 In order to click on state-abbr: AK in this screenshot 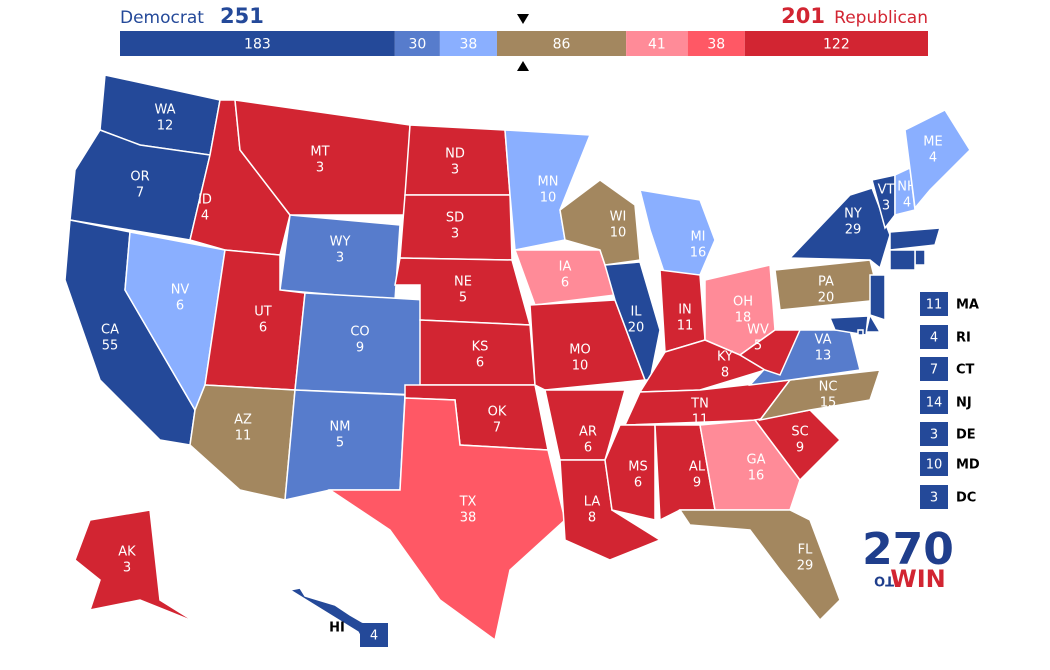, I will do `click(127, 552)`.